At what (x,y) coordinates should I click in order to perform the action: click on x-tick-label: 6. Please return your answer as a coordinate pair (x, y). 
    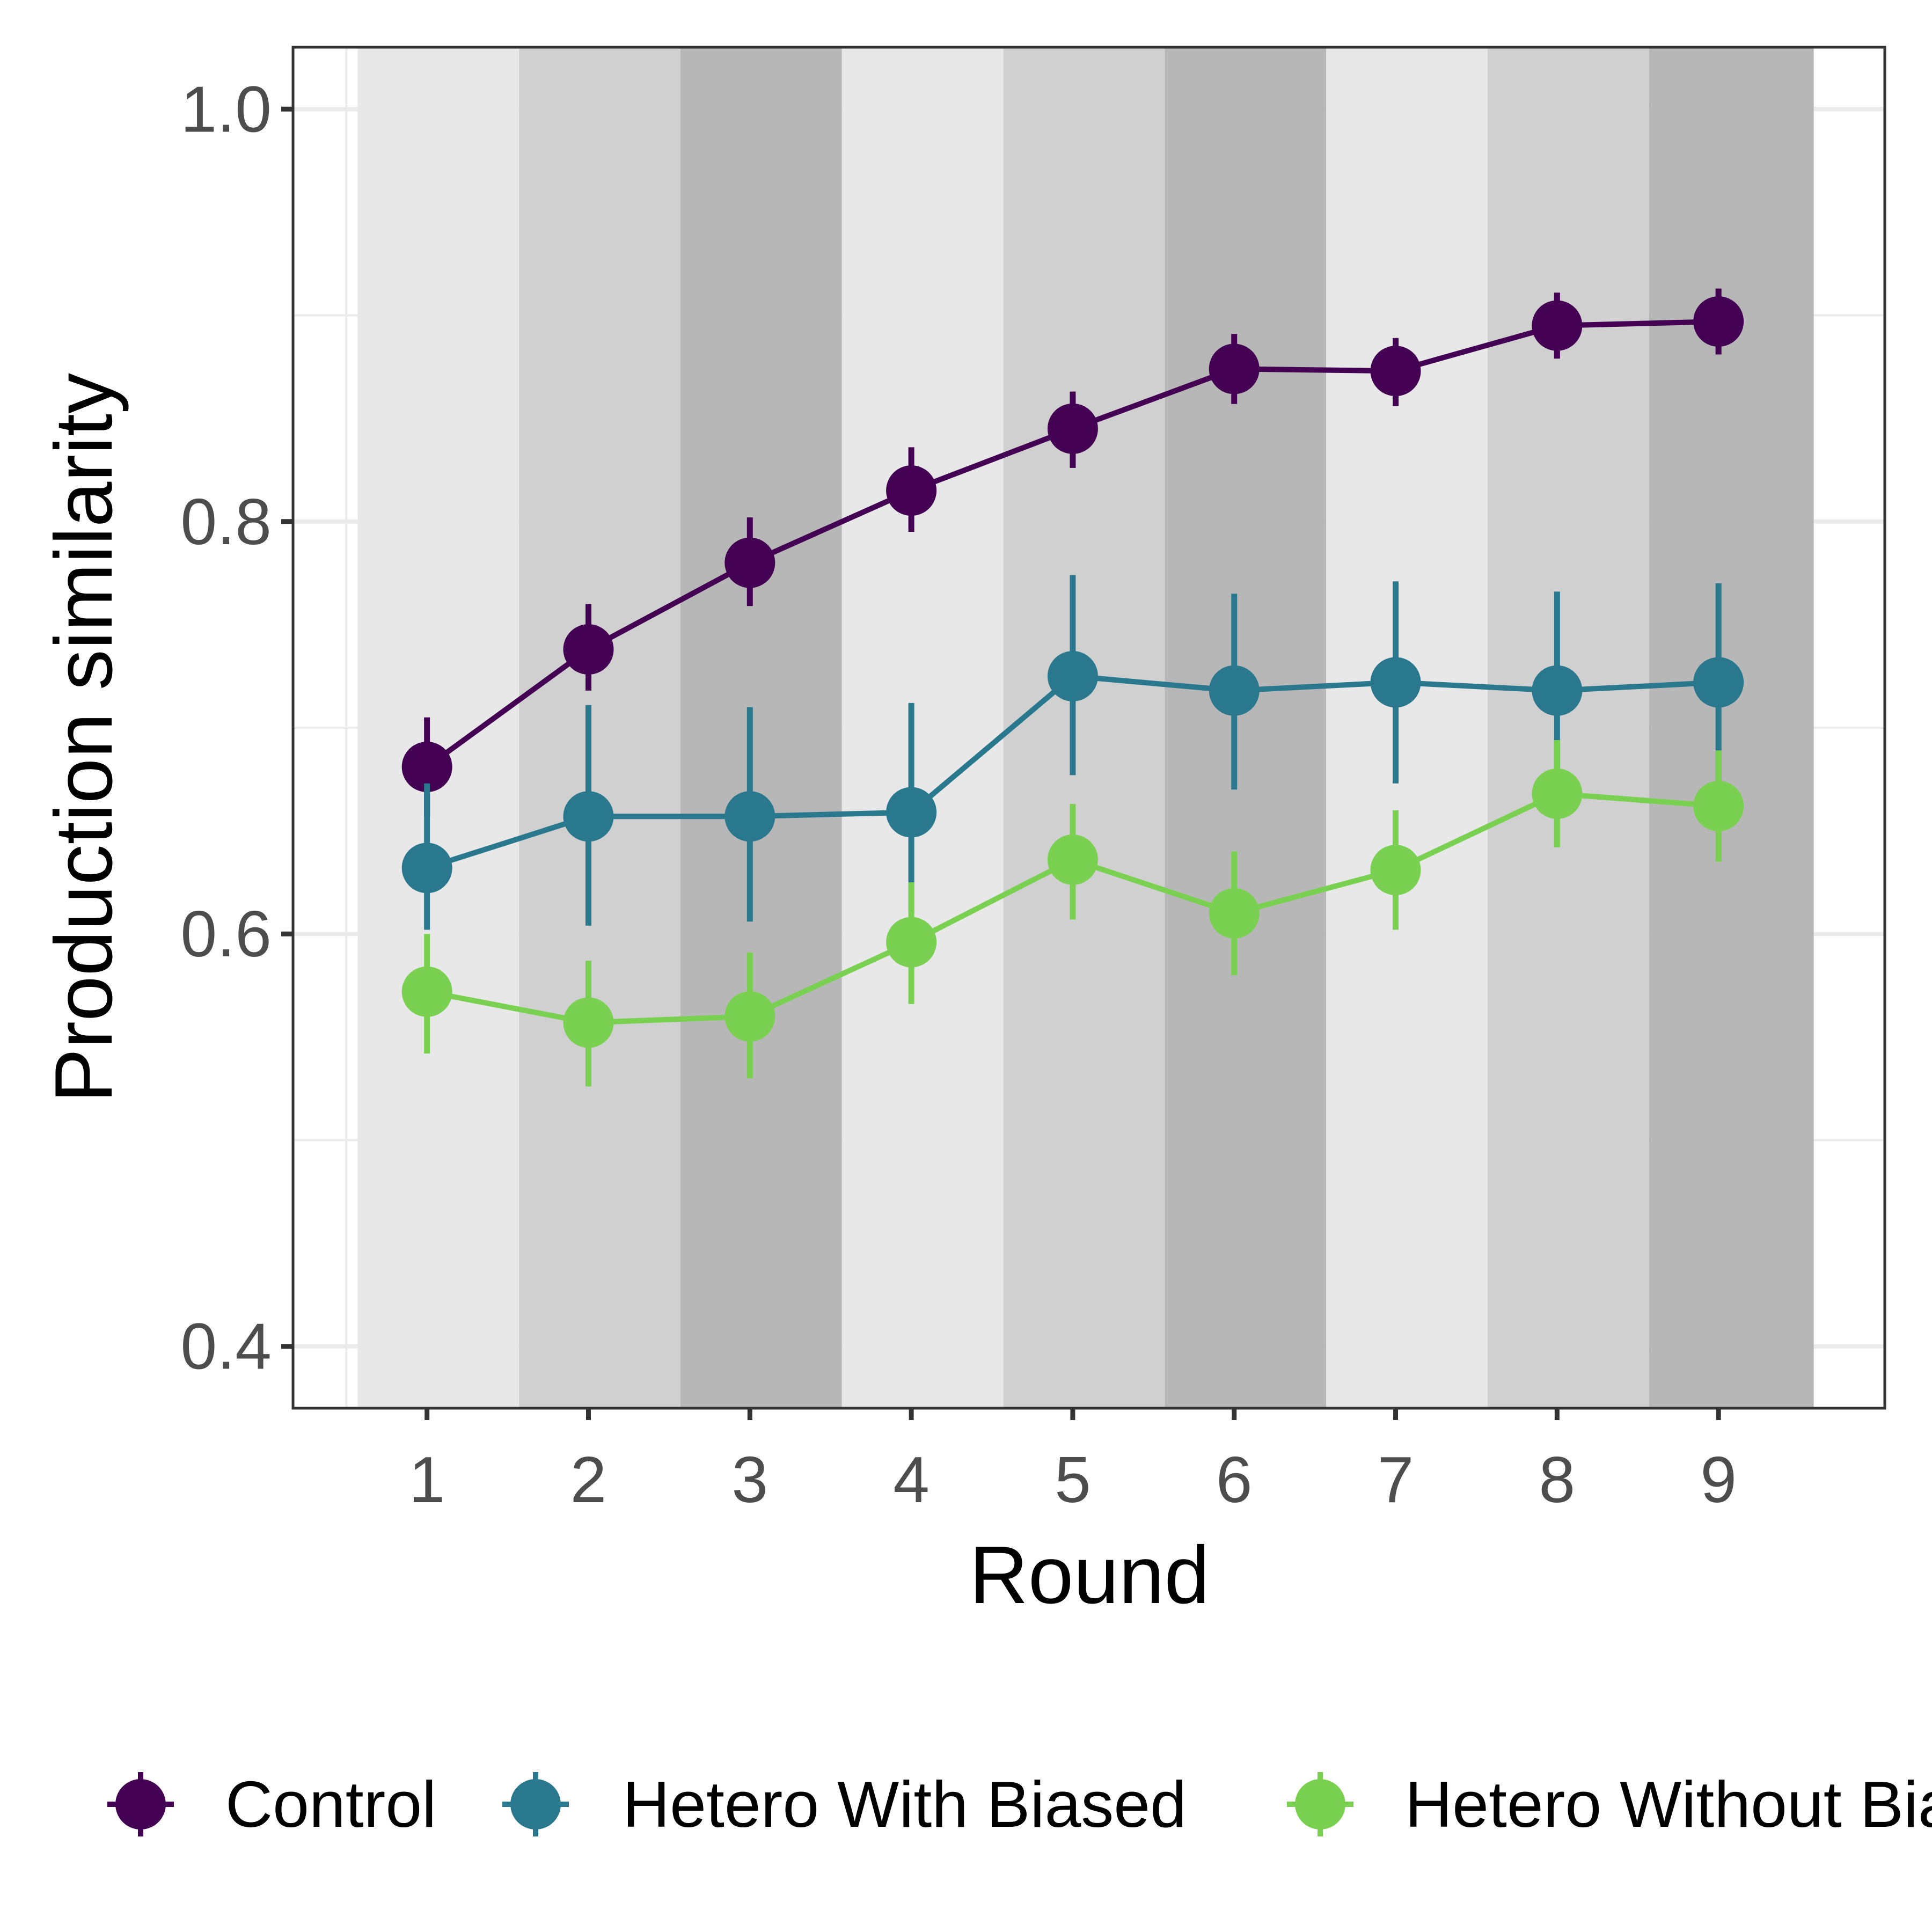
    Looking at the image, I should click on (1234, 1479).